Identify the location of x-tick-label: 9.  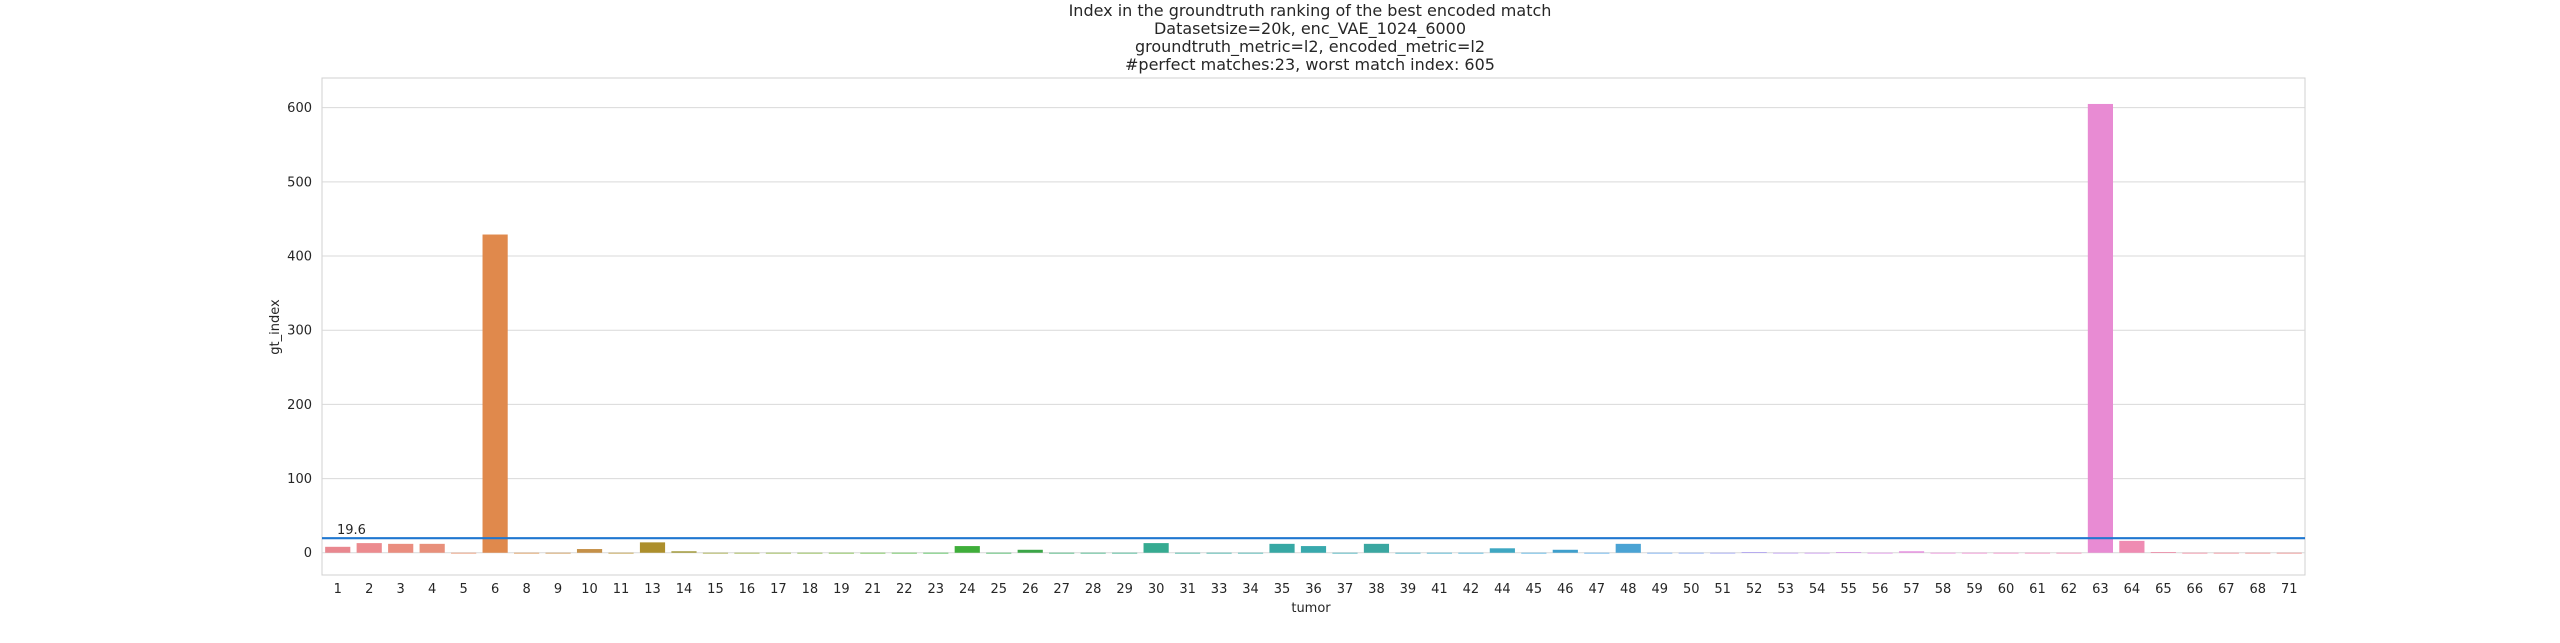
(558, 589).